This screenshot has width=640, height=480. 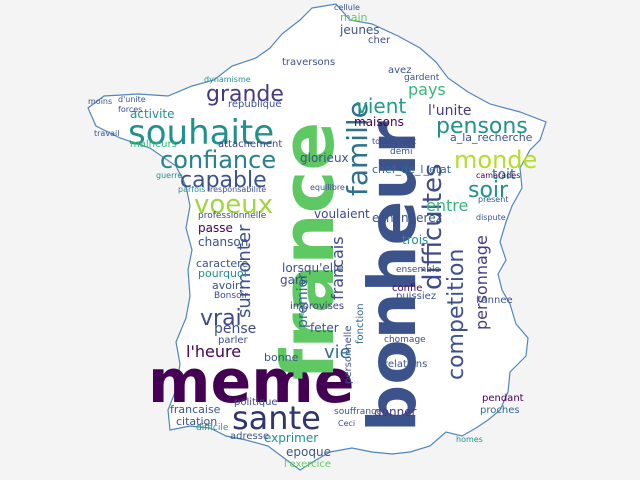 I want to click on word-pourquoi: pourquoi, so click(x=222, y=273).